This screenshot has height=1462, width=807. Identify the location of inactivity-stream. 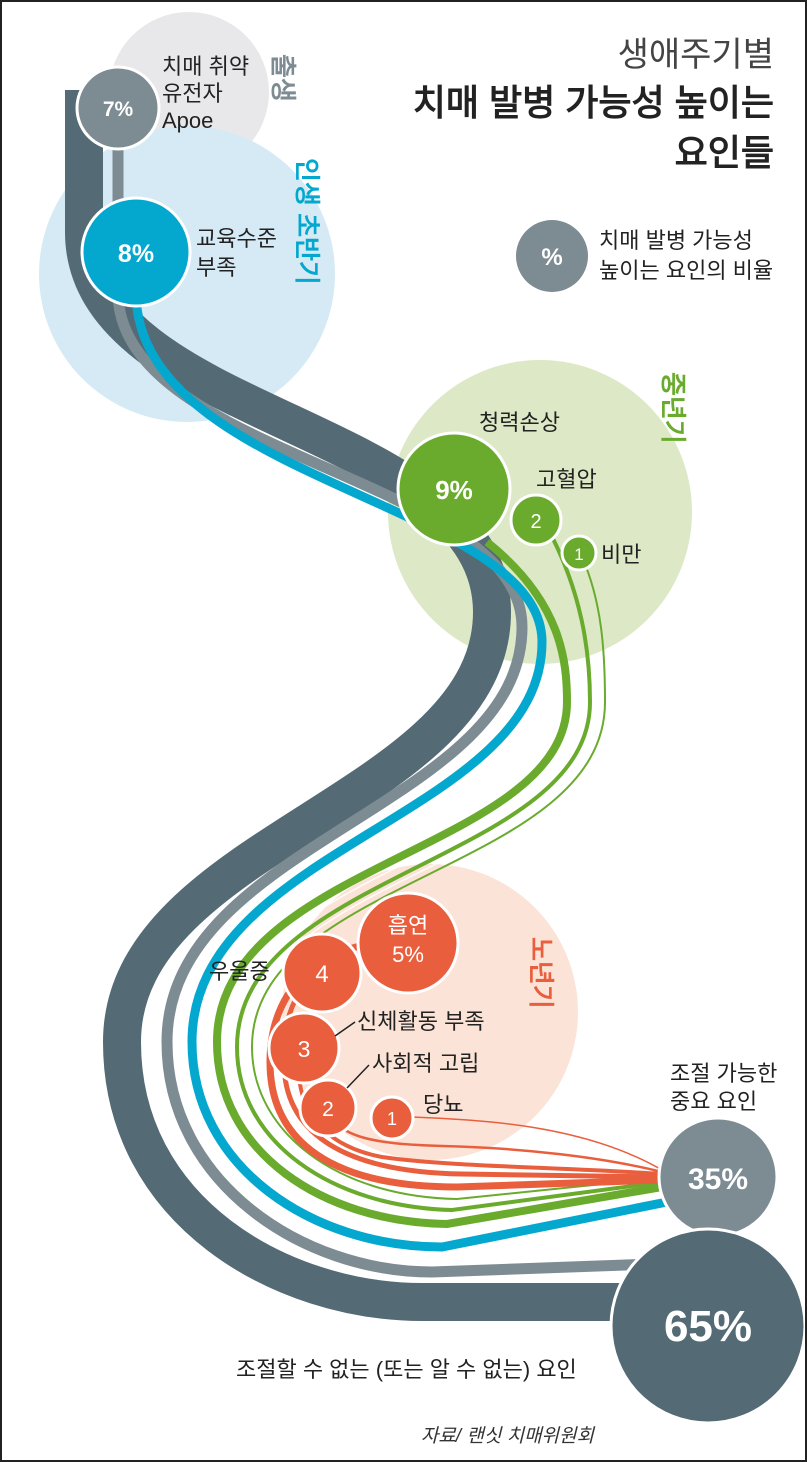
(479, 1109).